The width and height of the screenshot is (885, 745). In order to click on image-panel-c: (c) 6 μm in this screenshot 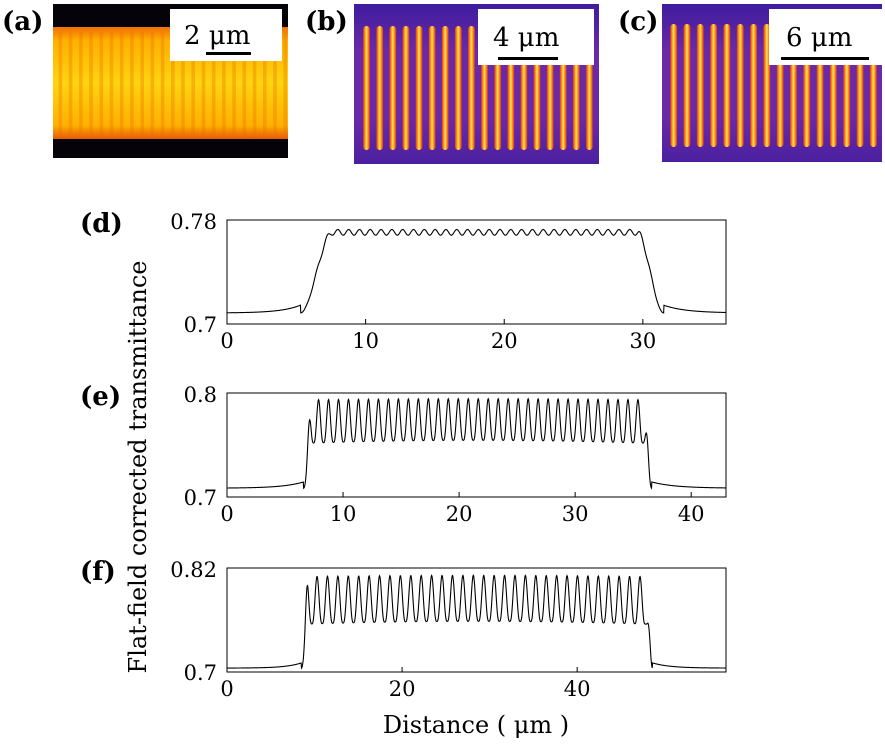, I will do `click(750, 83)`.